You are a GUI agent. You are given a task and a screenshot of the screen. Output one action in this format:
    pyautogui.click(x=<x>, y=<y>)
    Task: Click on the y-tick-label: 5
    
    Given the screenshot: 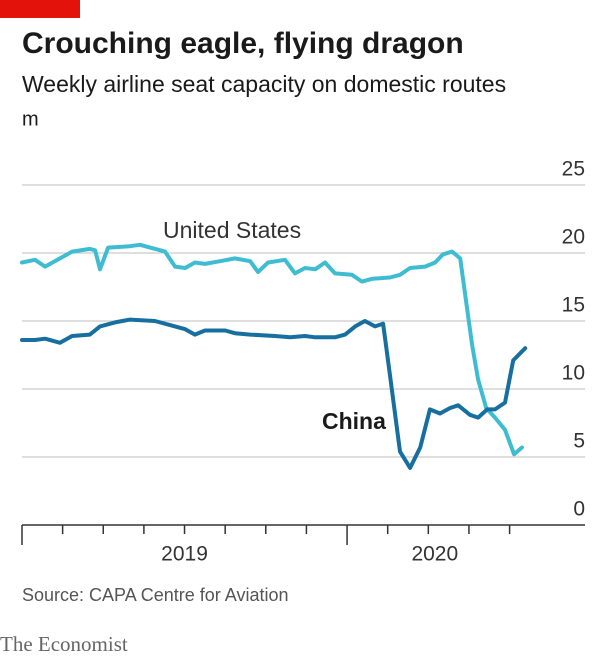 What is the action you would take?
    pyautogui.click(x=579, y=441)
    